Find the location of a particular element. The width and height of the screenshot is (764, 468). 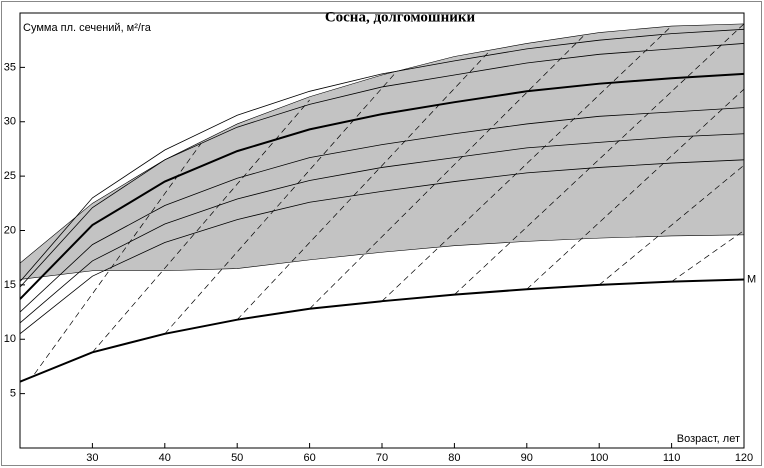

y-tick-label: 10 is located at coordinates (10, 339).